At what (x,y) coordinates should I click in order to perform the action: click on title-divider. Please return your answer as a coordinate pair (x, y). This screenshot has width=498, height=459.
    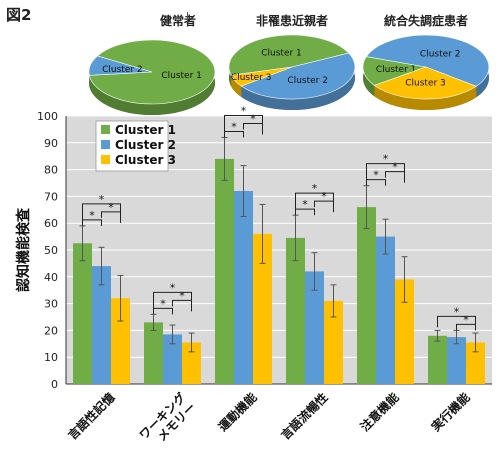
    Looking at the image, I should click on (187, 17).